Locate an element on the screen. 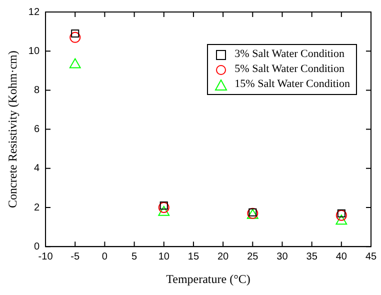  x-tick-label: 10 is located at coordinates (164, 256).